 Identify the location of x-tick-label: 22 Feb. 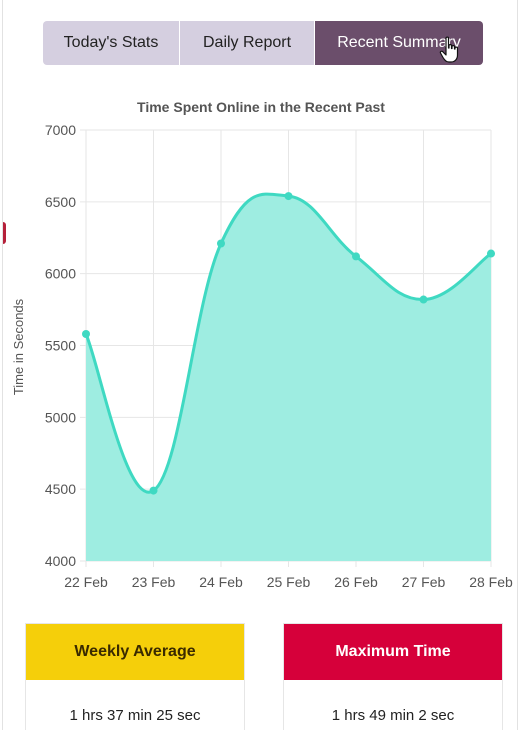
(86, 582).